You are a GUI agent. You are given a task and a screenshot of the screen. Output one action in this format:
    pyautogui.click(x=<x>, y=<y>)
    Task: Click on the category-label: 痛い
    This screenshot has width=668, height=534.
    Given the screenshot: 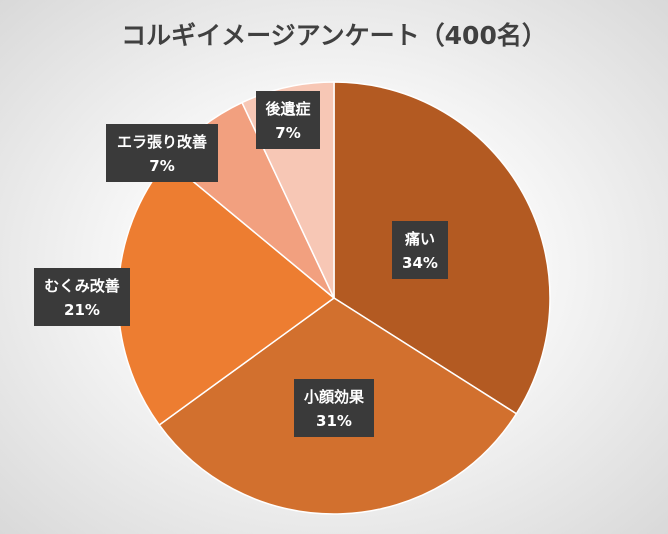 What is the action you would take?
    pyautogui.click(x=419, y=239)
    